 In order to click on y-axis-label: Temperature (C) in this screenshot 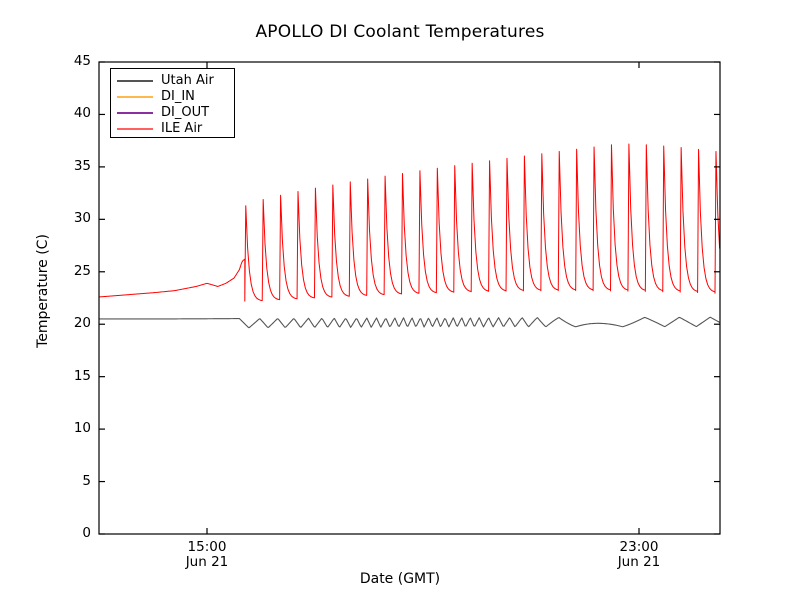, I will do `click(43, 291)`.